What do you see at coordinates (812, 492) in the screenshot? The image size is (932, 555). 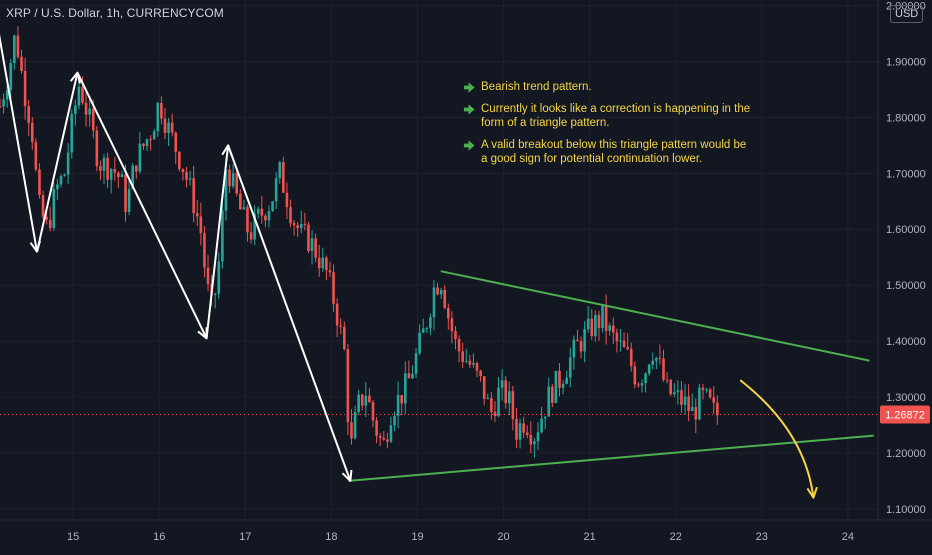 I see `projection-arrowhead` at bounding box center [812, 492].